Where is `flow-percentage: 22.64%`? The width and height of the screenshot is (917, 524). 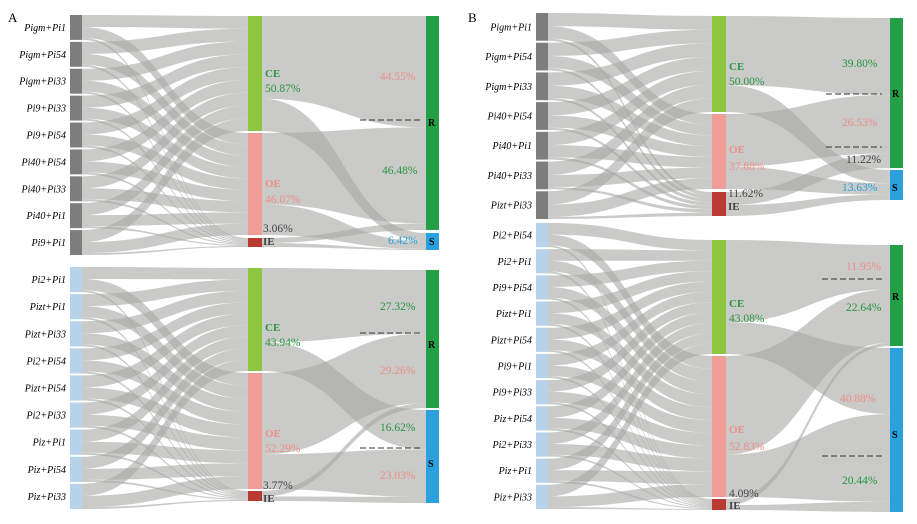
flow-percentage: 22.64% is located at coordinates (864, 308).